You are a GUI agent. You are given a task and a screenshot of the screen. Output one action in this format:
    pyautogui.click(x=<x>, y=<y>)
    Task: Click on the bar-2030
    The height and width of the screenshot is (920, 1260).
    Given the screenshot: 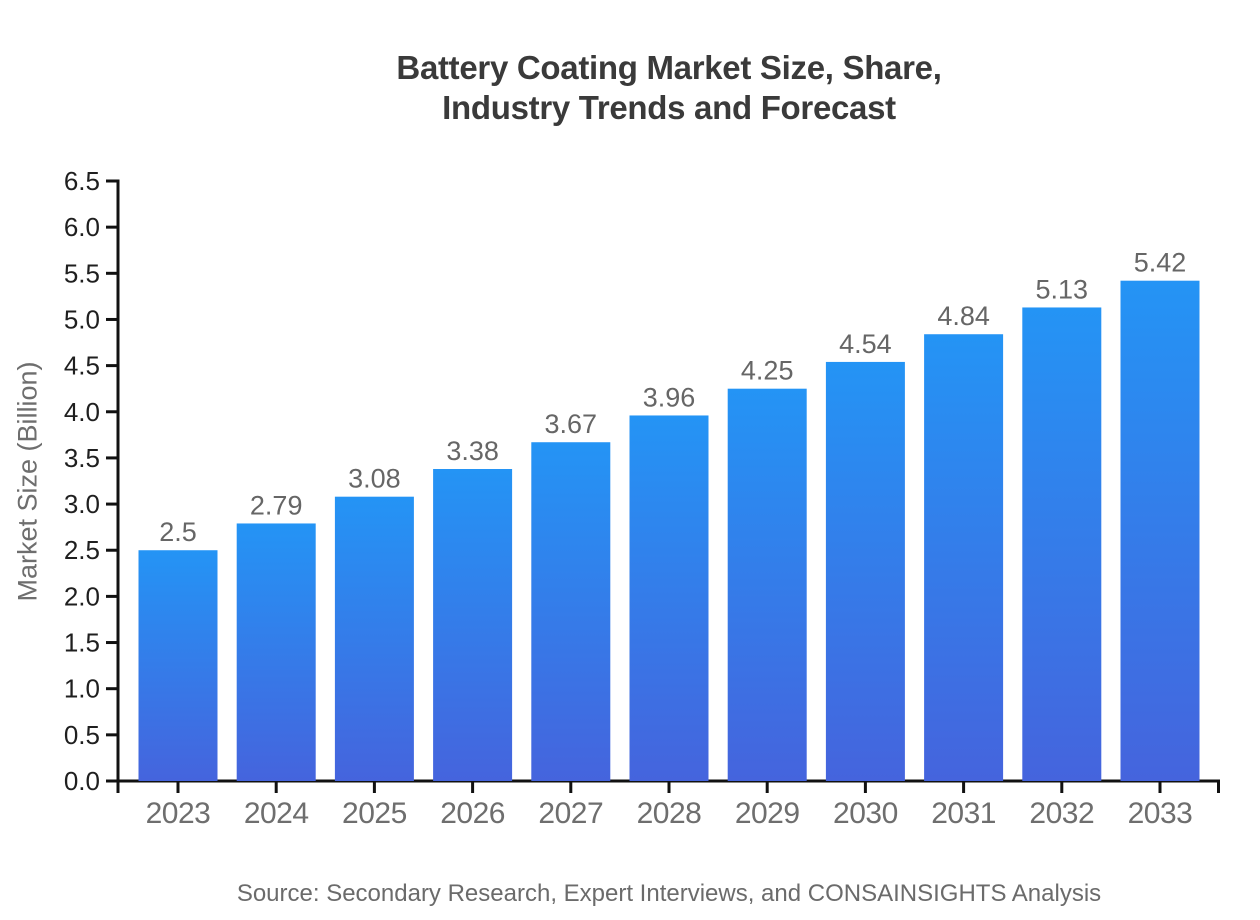 What is the action you would take?
    pyautogui.click(x=865, y=571)
    